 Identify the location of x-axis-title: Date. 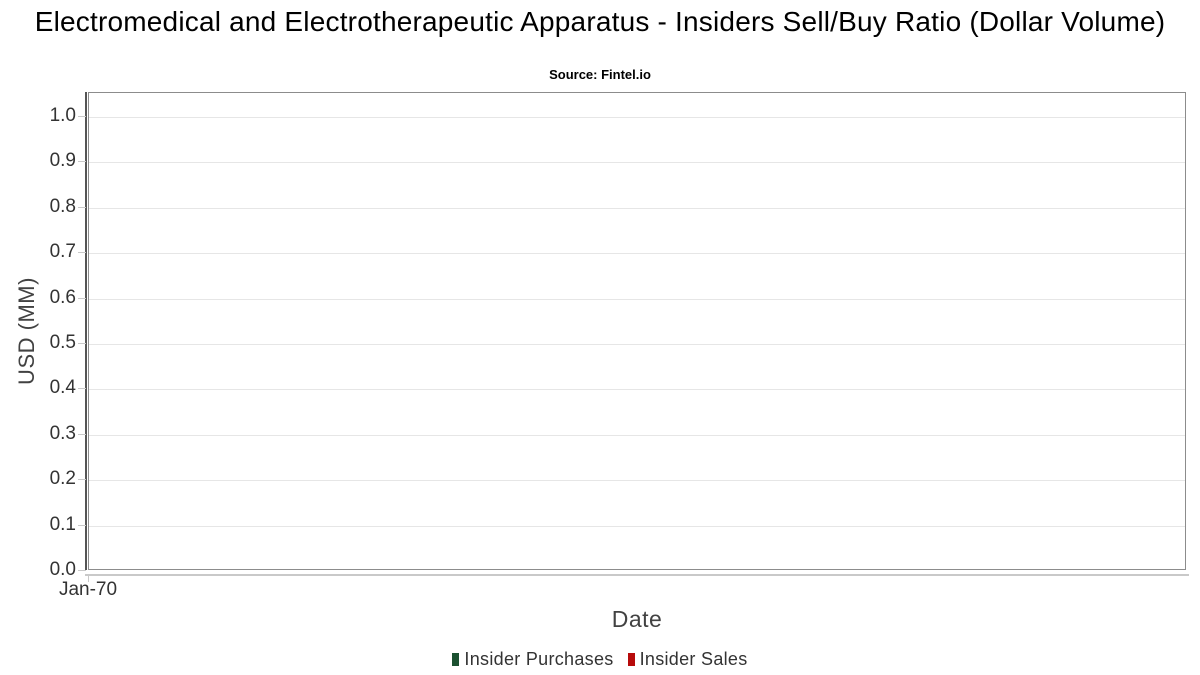
(637, 619).